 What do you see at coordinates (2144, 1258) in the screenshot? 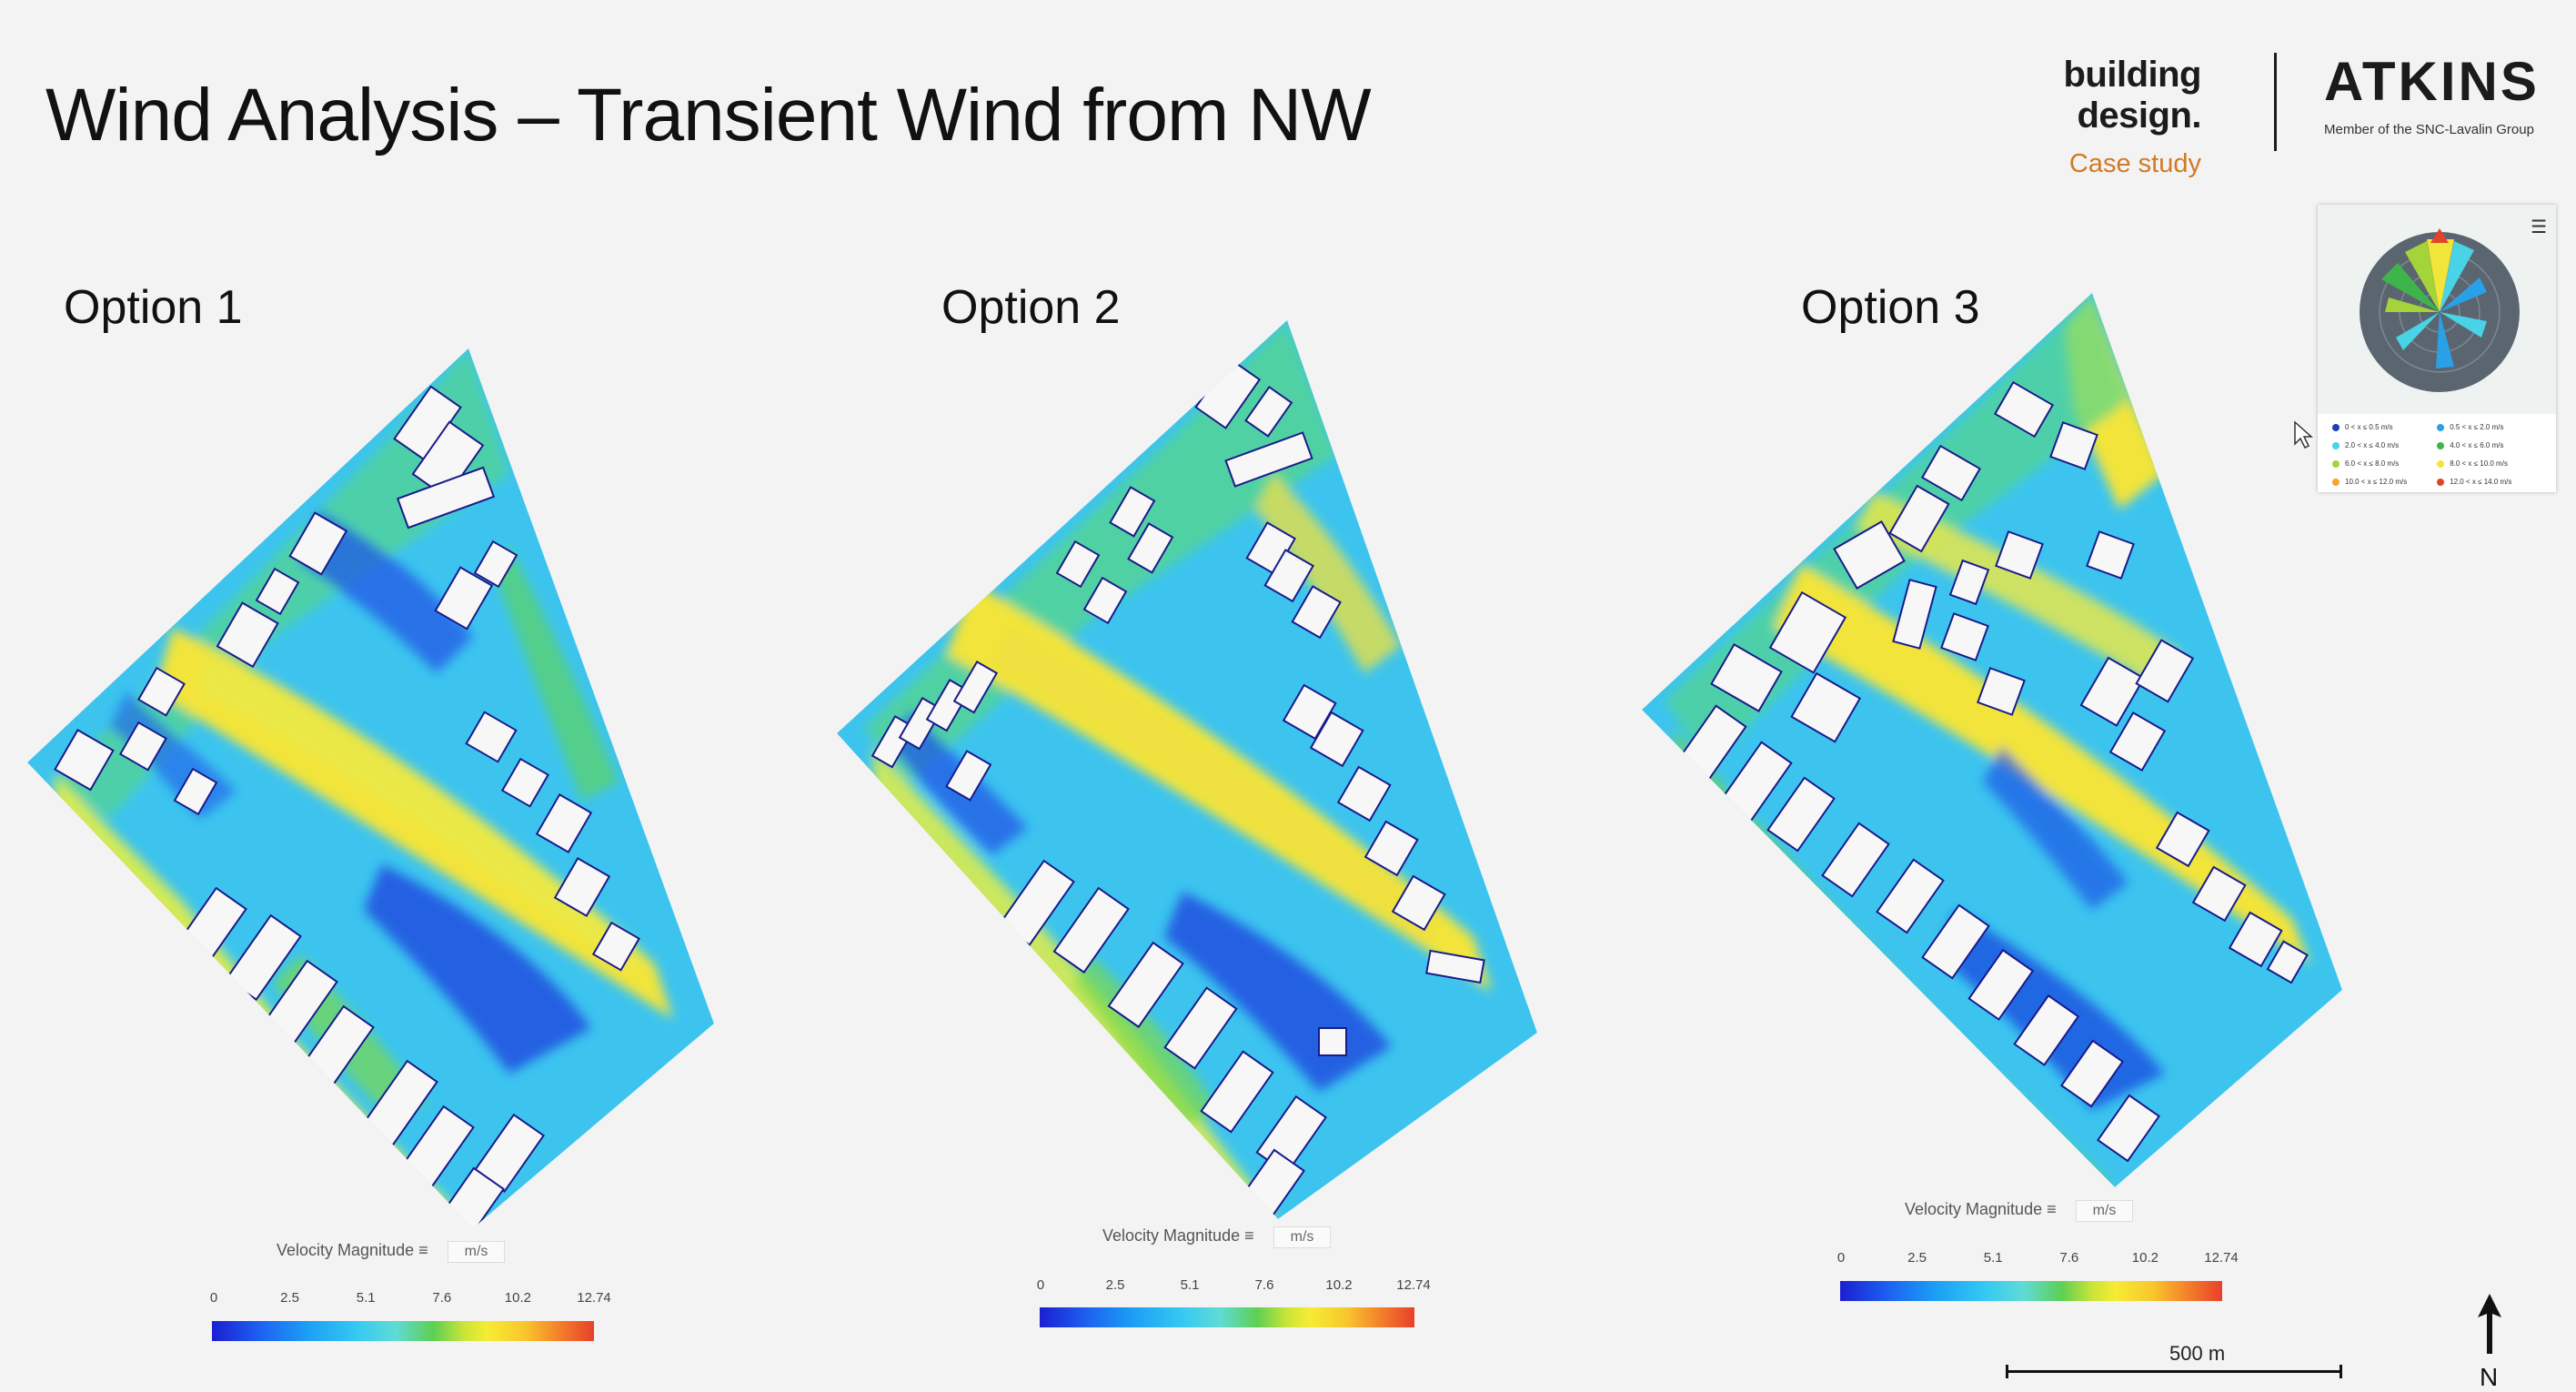
I see `legend-3-tick: 10.2` at bounding box center [2144, 1258].